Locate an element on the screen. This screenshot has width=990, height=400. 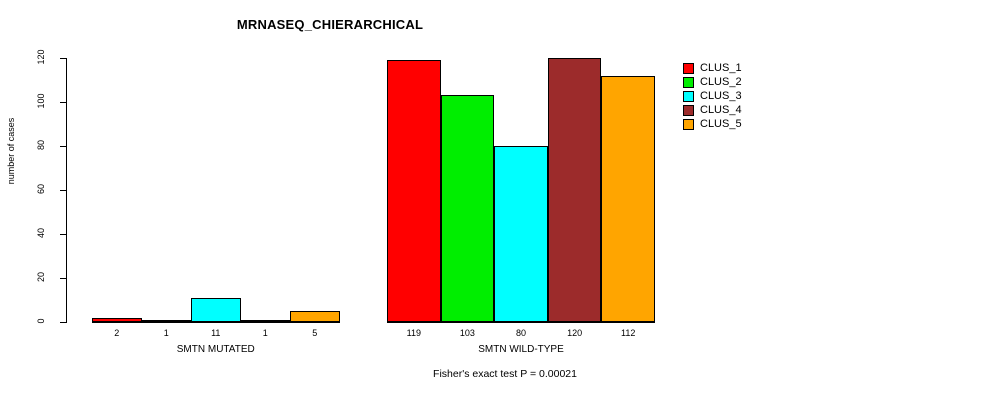
bar-clus_1-smtn-wild-type is located at coordinates (414, 191).